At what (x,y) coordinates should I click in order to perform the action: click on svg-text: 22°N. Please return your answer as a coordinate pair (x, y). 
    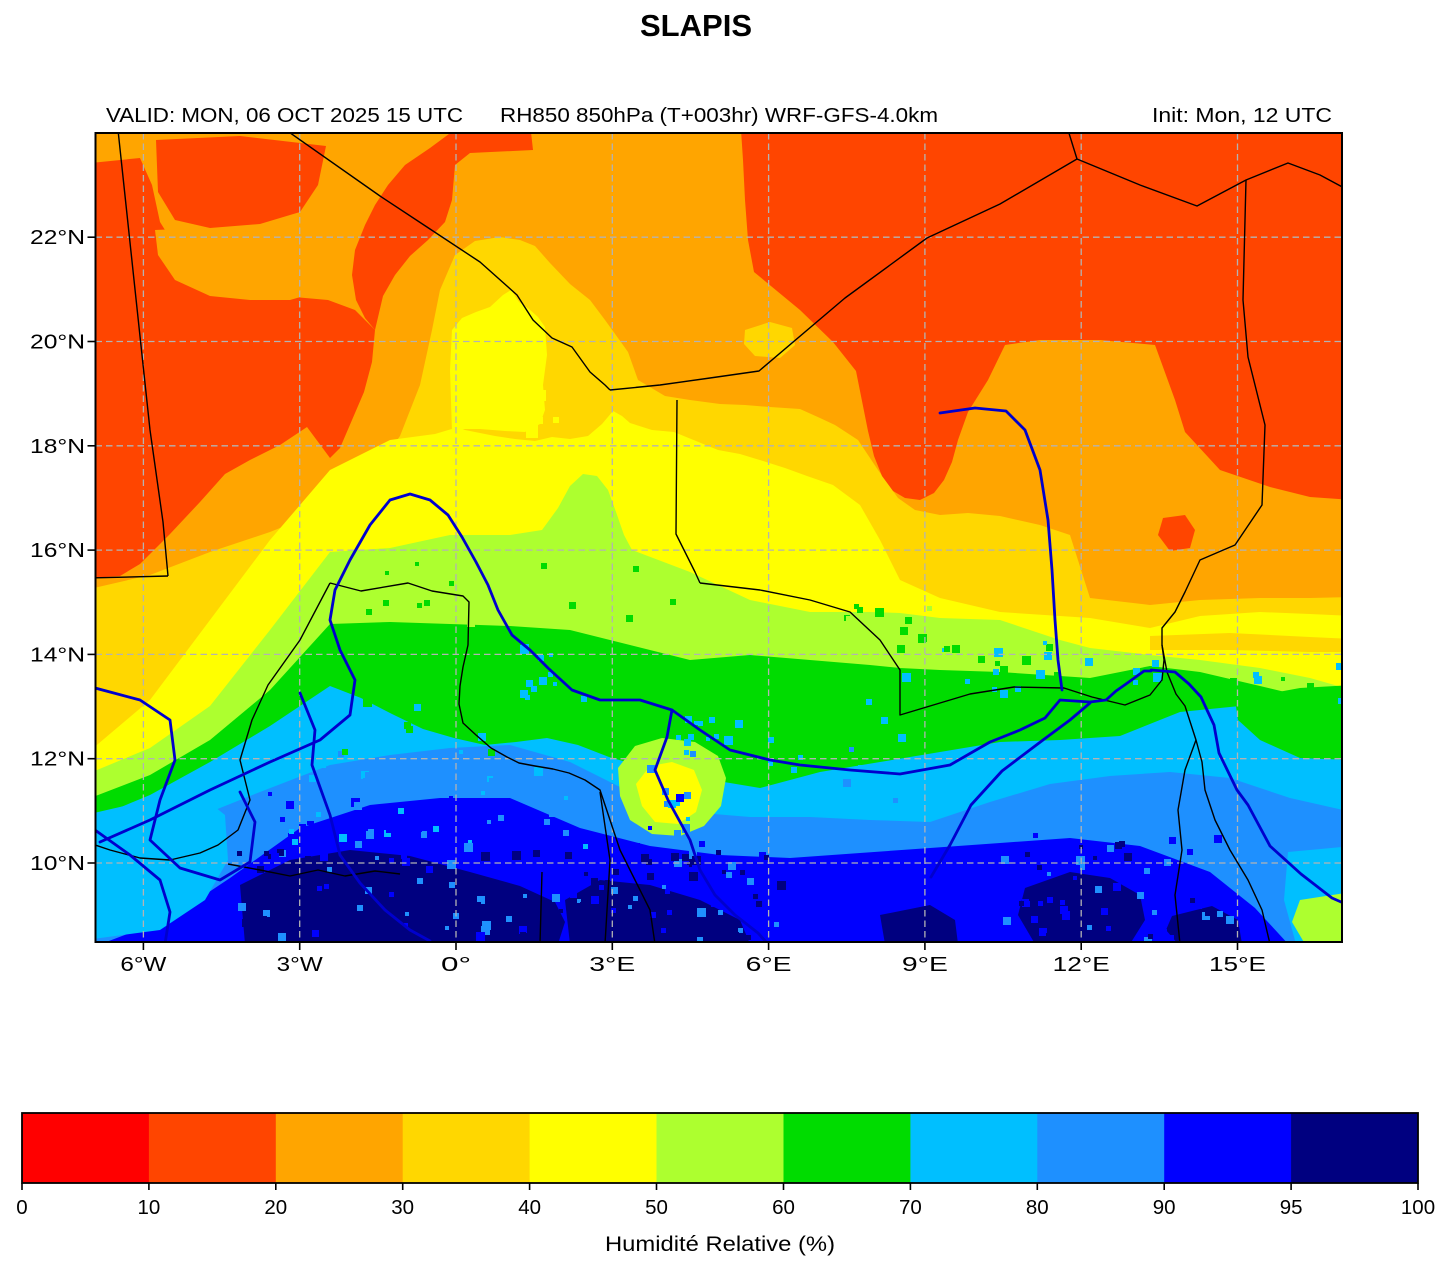
    Looking at the image, I should click on (57, 237).